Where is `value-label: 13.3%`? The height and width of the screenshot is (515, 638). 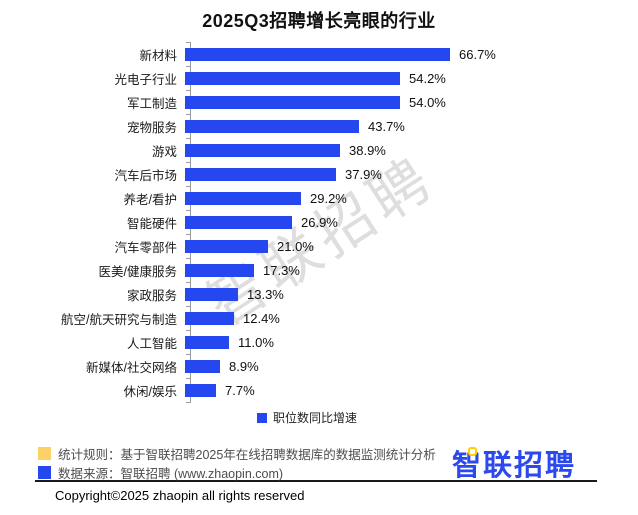 value-label: 13.3% is located at coordinates (265, 294).